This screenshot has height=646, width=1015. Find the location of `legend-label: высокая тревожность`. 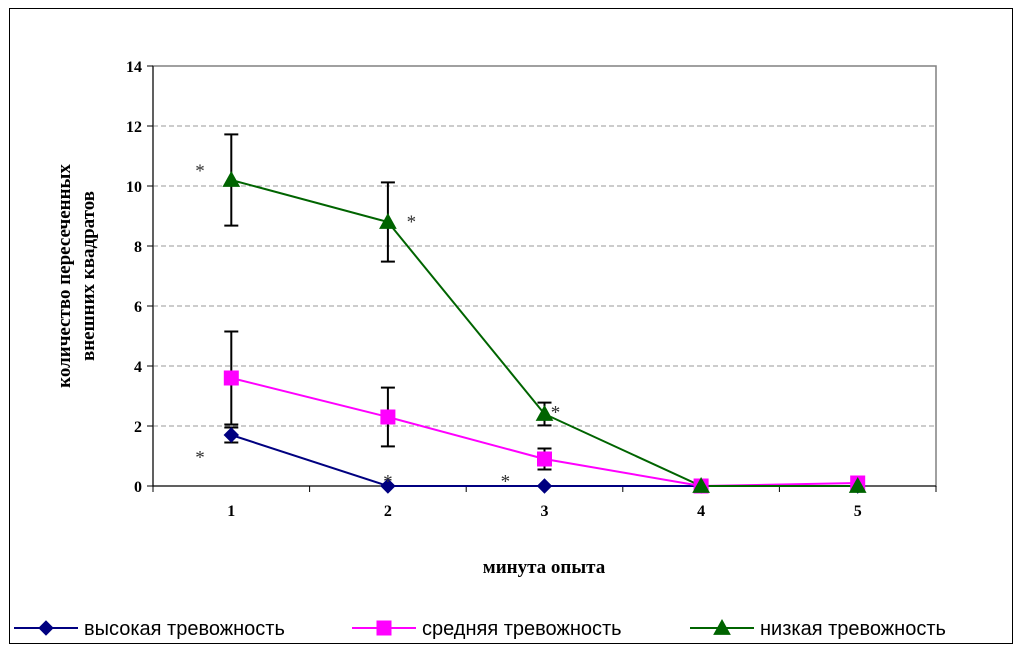

legend-label: высокая тревожность is located at coordinates (184, 629).